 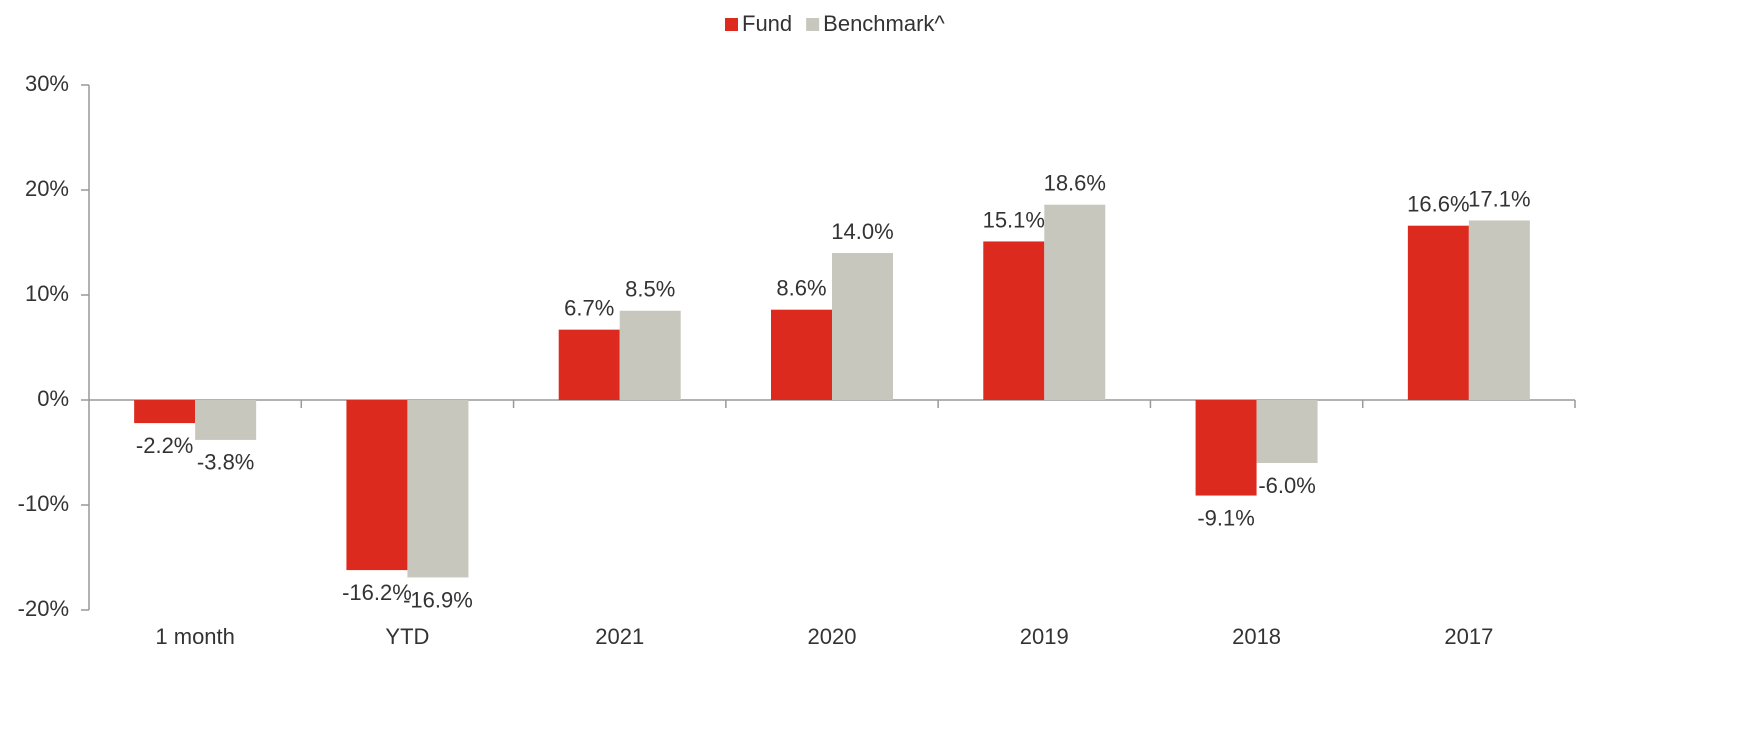 I want to click on data-label: 14.0%, so click(x=862, y=231).